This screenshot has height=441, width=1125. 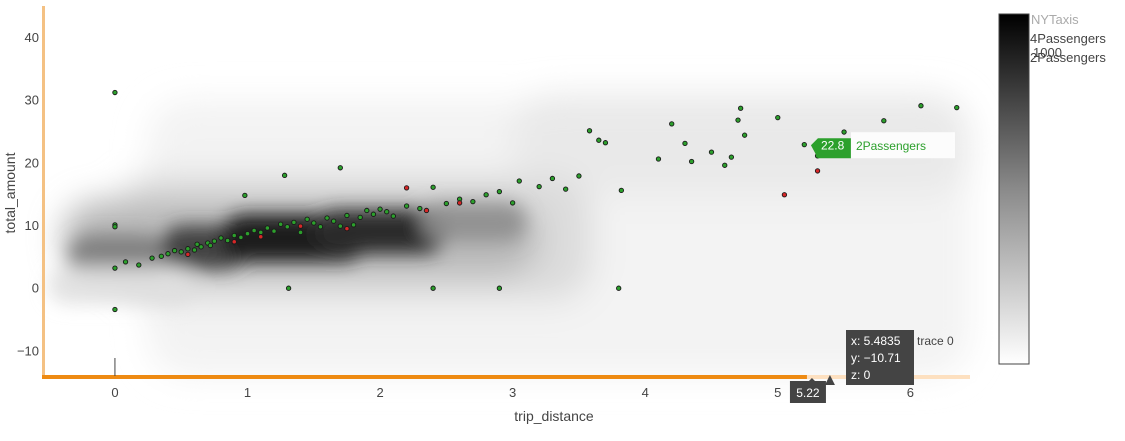 I want to click on x-axis-line, so click(x=506, y=377).